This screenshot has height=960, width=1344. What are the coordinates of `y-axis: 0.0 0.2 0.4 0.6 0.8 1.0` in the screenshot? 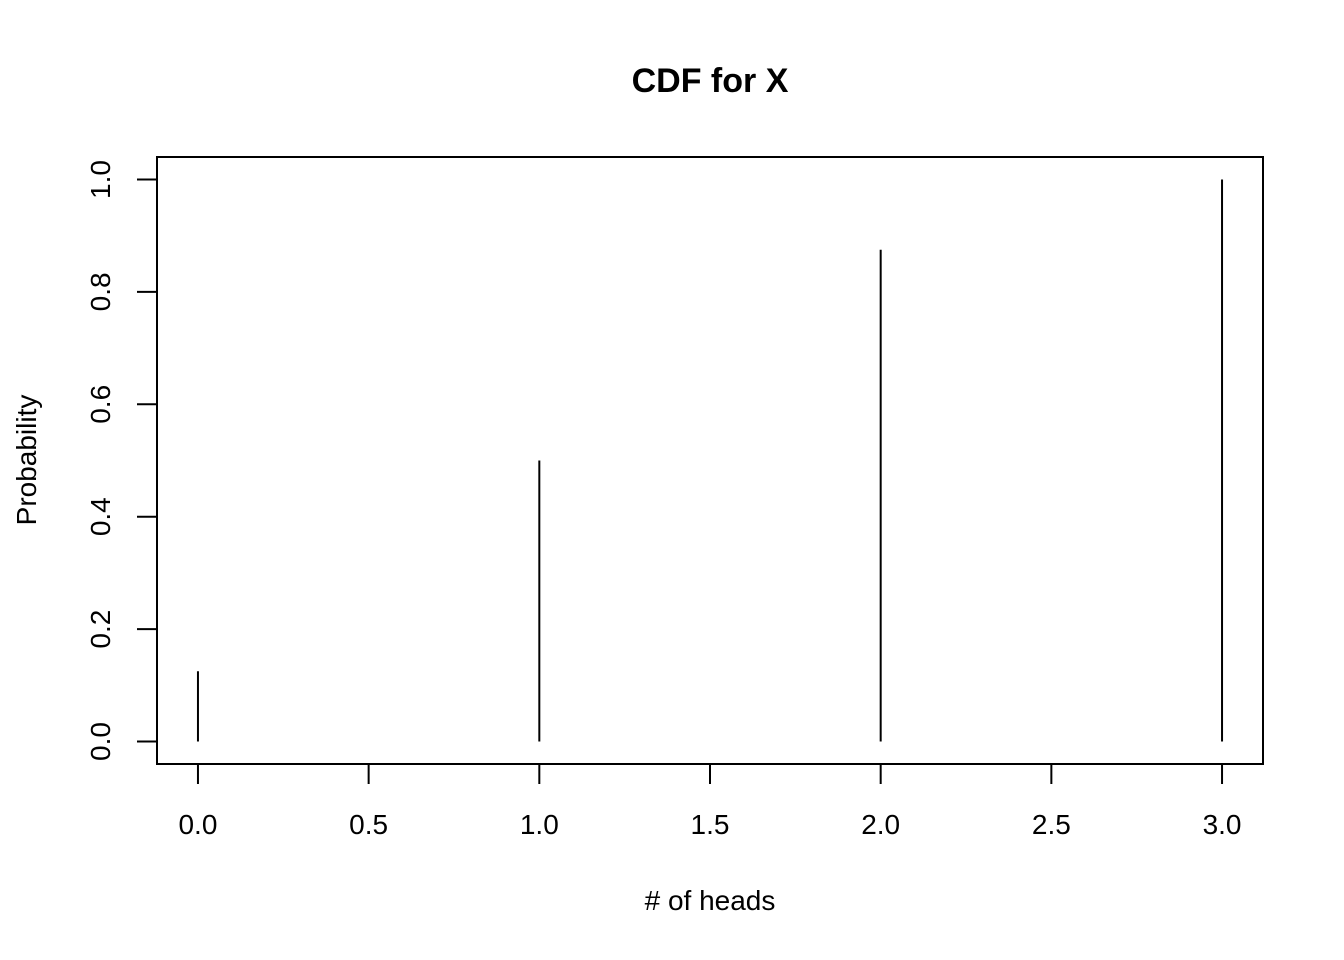 It's located at (121, 460).